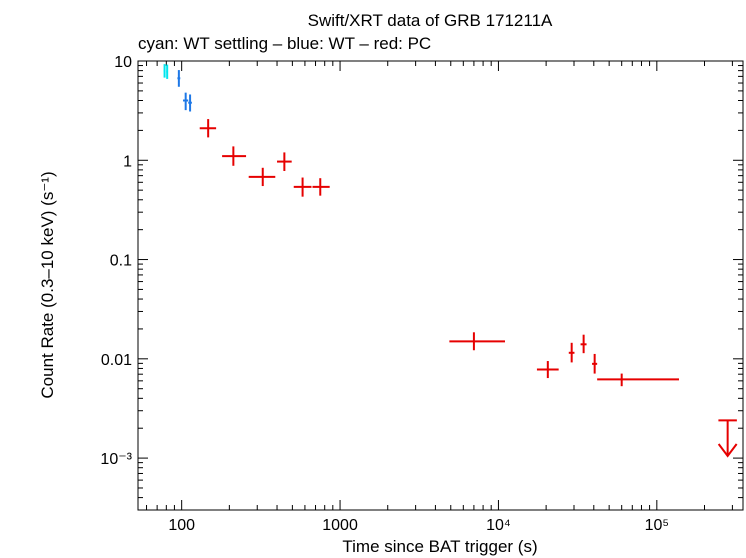 The height and width of the screenshot is (558, 746). Describe the element at coordinates (657, 525) in the screenshot. I see `x-tick-label: 10⁵` at that location.